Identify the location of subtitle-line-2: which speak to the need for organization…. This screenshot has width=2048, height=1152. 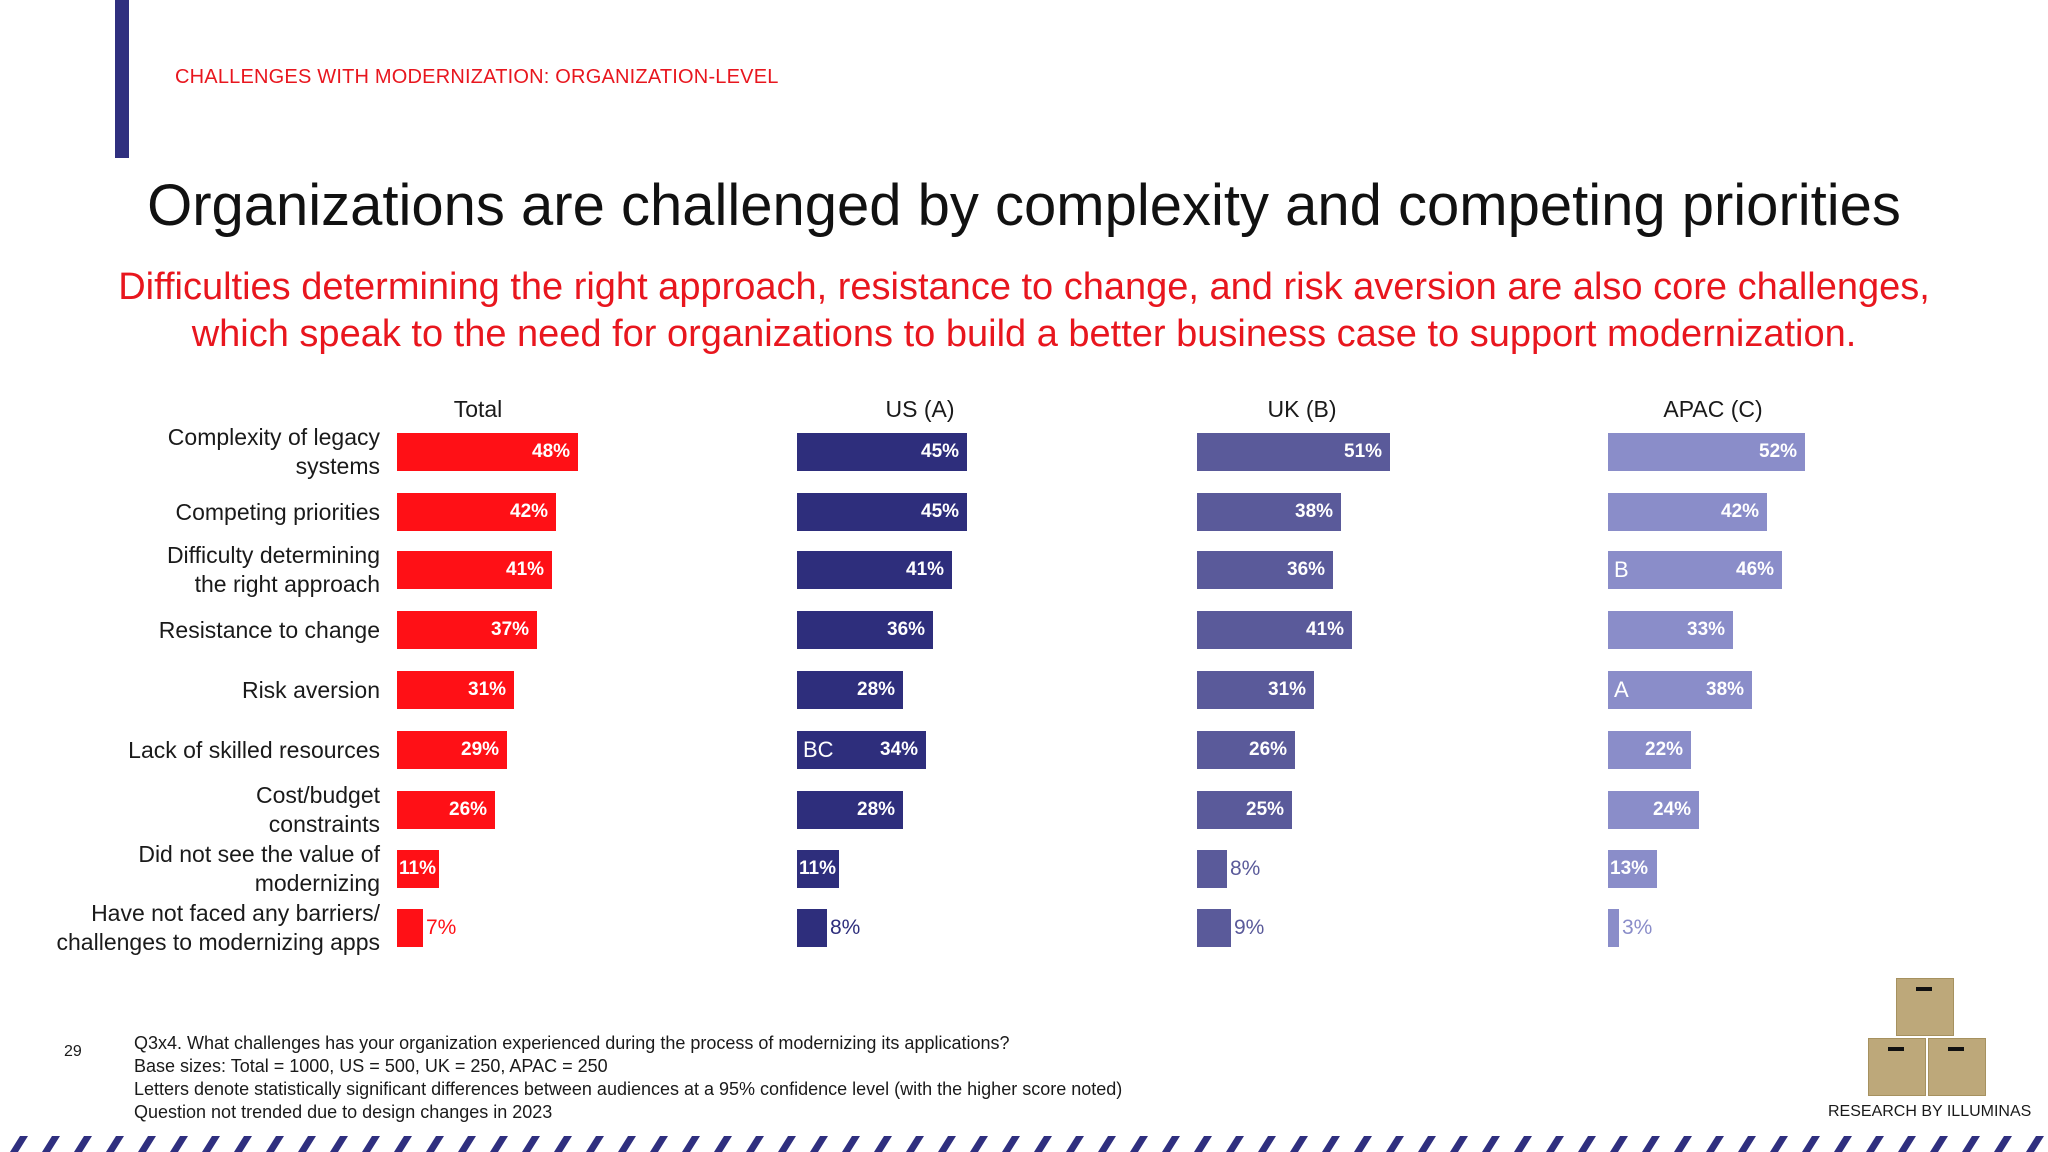
(1024, 334).